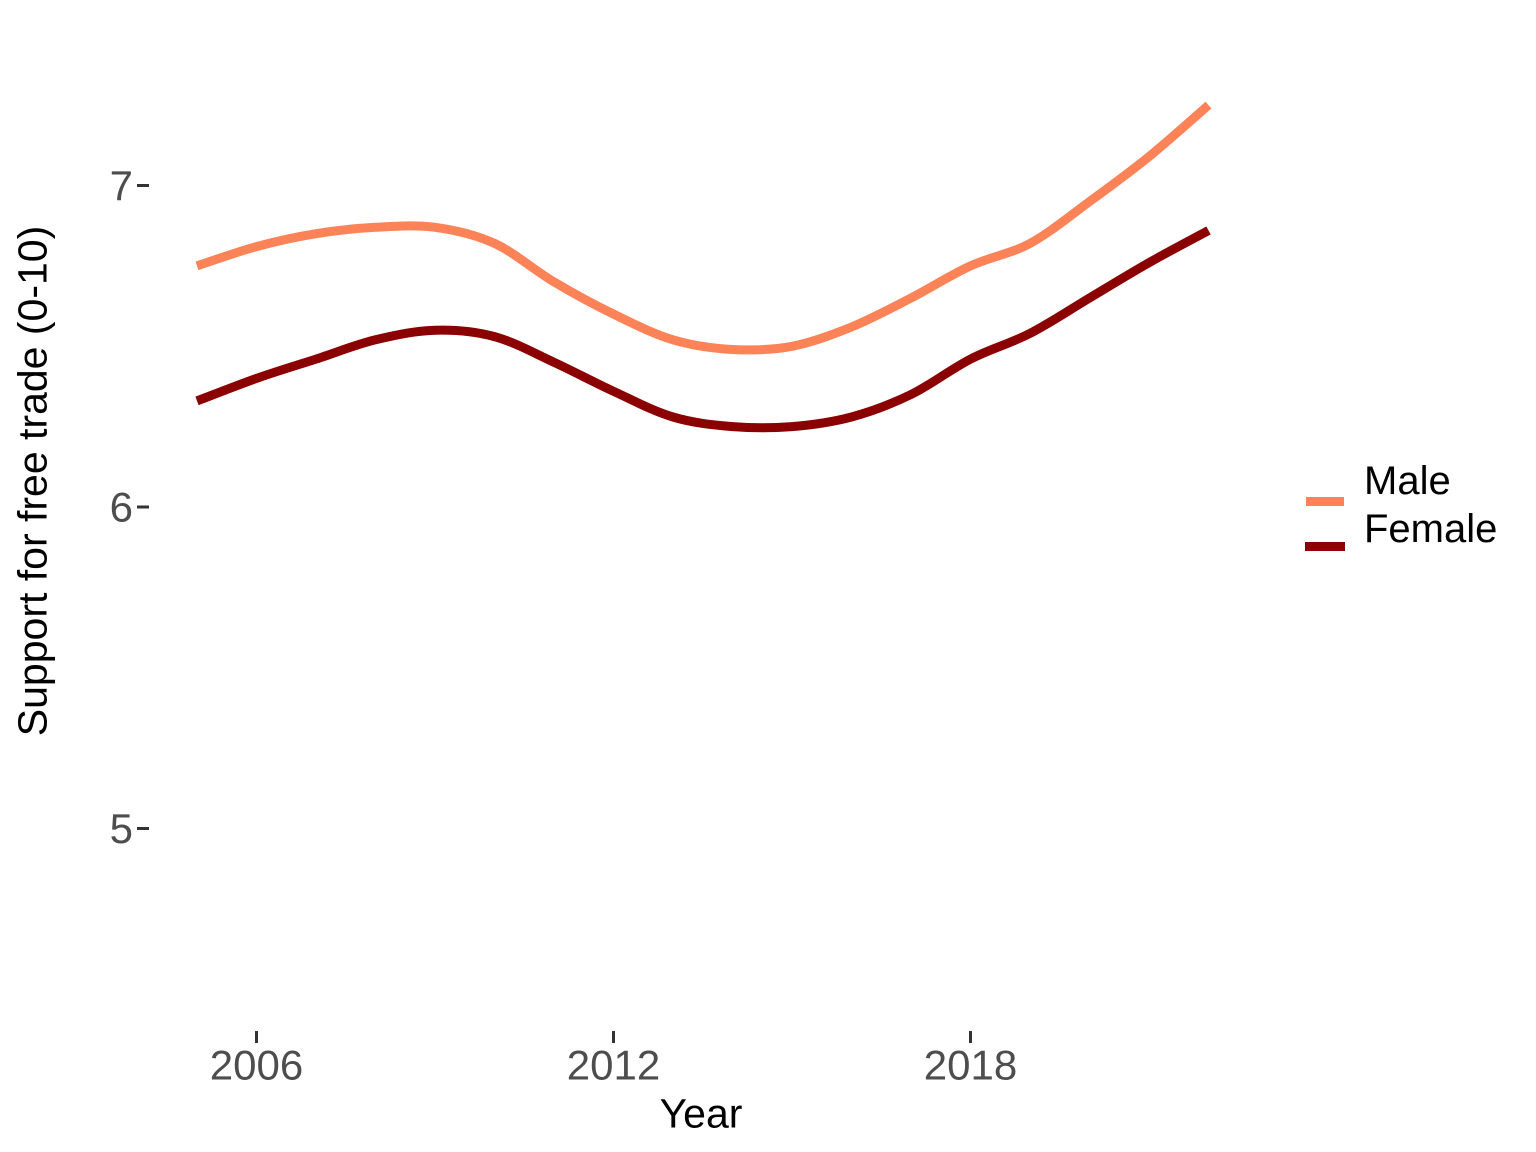  What do you see at coordinates (970, 1065) in the screenshot?
I see `x-tick-label: 2018` at bounding box center [970, 1065].